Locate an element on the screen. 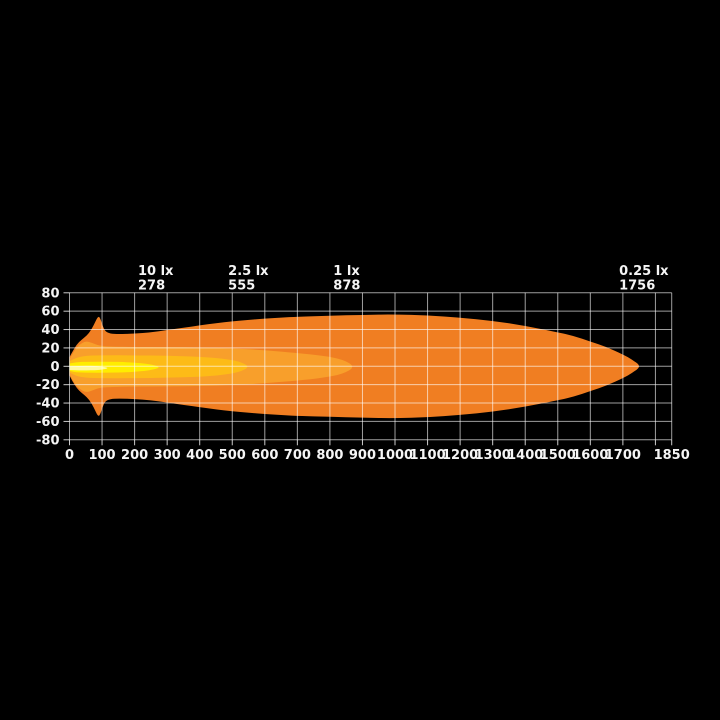 The image size is (720, 720). isolux-lux-label: 0.25 lx is located at coordinates (644, 271).